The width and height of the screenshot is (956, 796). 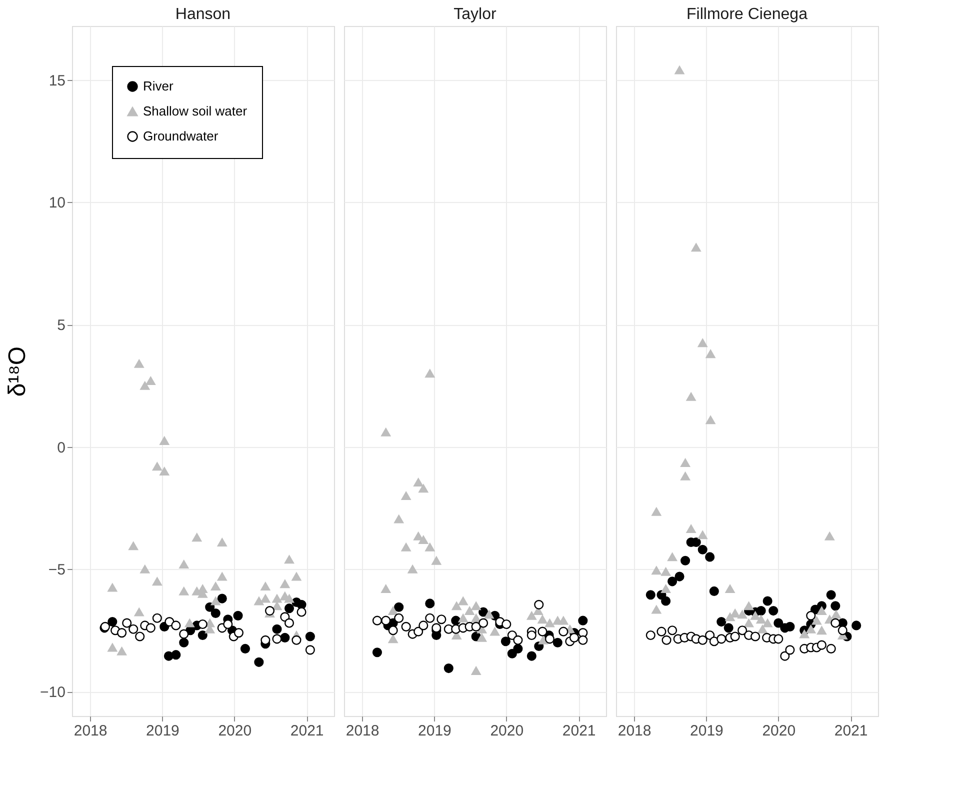 I want to click on legend-label: River, so click(x=158, y=86).